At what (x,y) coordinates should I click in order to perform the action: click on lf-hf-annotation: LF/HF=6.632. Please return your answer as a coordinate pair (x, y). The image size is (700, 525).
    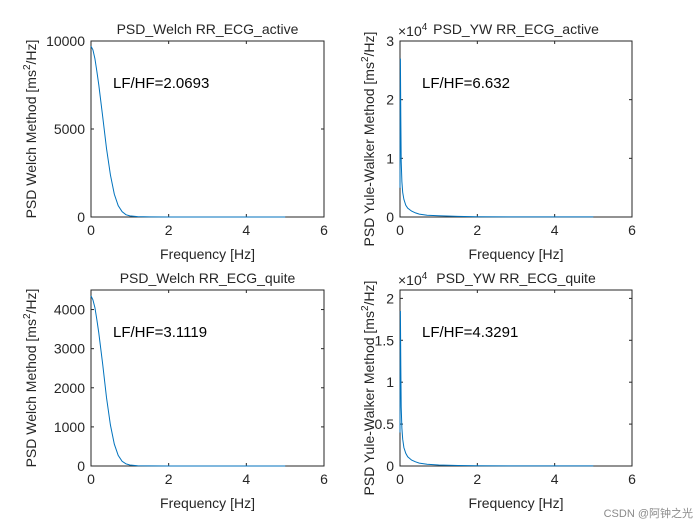
    Looking at the image, I should click on (466, 83).